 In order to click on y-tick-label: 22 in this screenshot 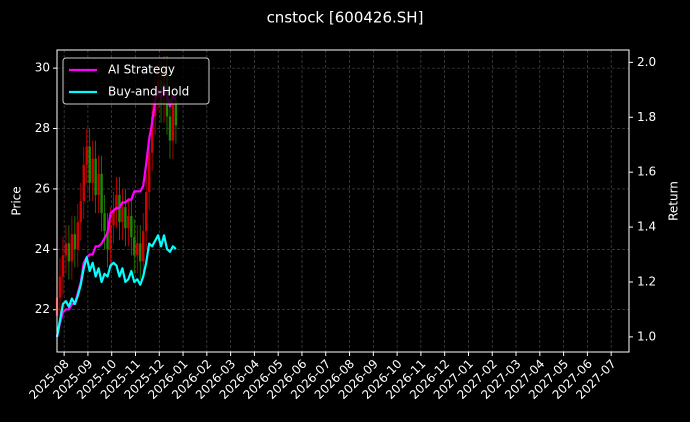, I will do `click(42, 309)`.